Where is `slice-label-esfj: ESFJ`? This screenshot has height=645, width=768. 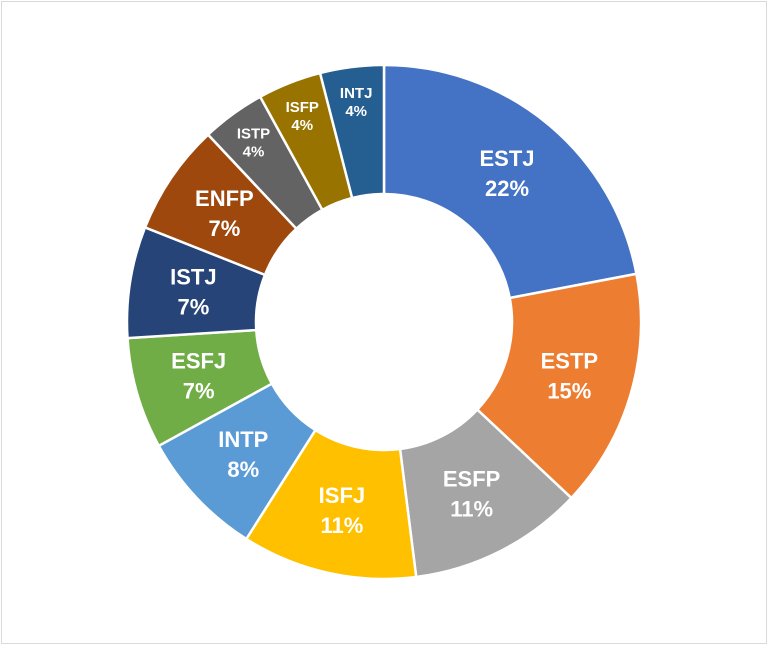
slice-label-esfj: ESFJ is located at coordinates (198, 361).